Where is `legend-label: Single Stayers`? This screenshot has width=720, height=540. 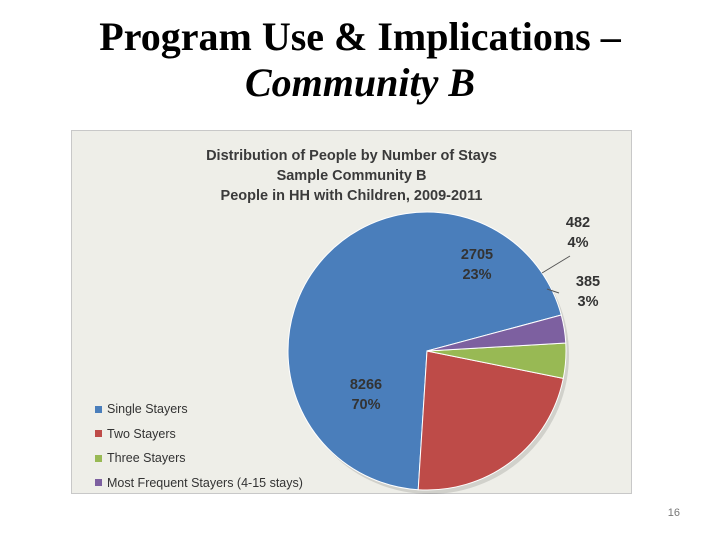
legend-label: Single Stayers is located at coordinates (147, 409).